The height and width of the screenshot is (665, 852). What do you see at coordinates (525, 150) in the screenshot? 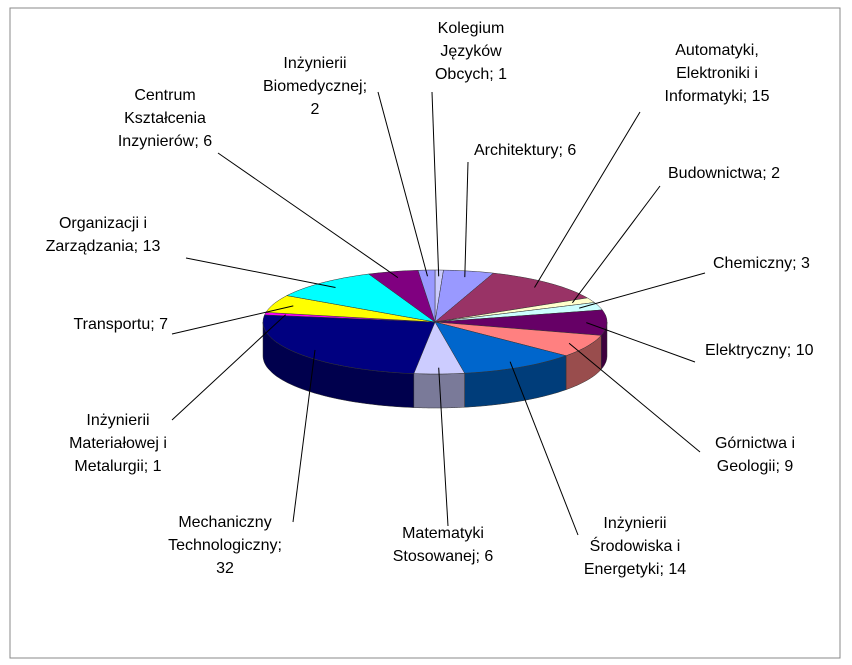
I see `data-label: Architektury; 6` at bounding box center [525, 150].